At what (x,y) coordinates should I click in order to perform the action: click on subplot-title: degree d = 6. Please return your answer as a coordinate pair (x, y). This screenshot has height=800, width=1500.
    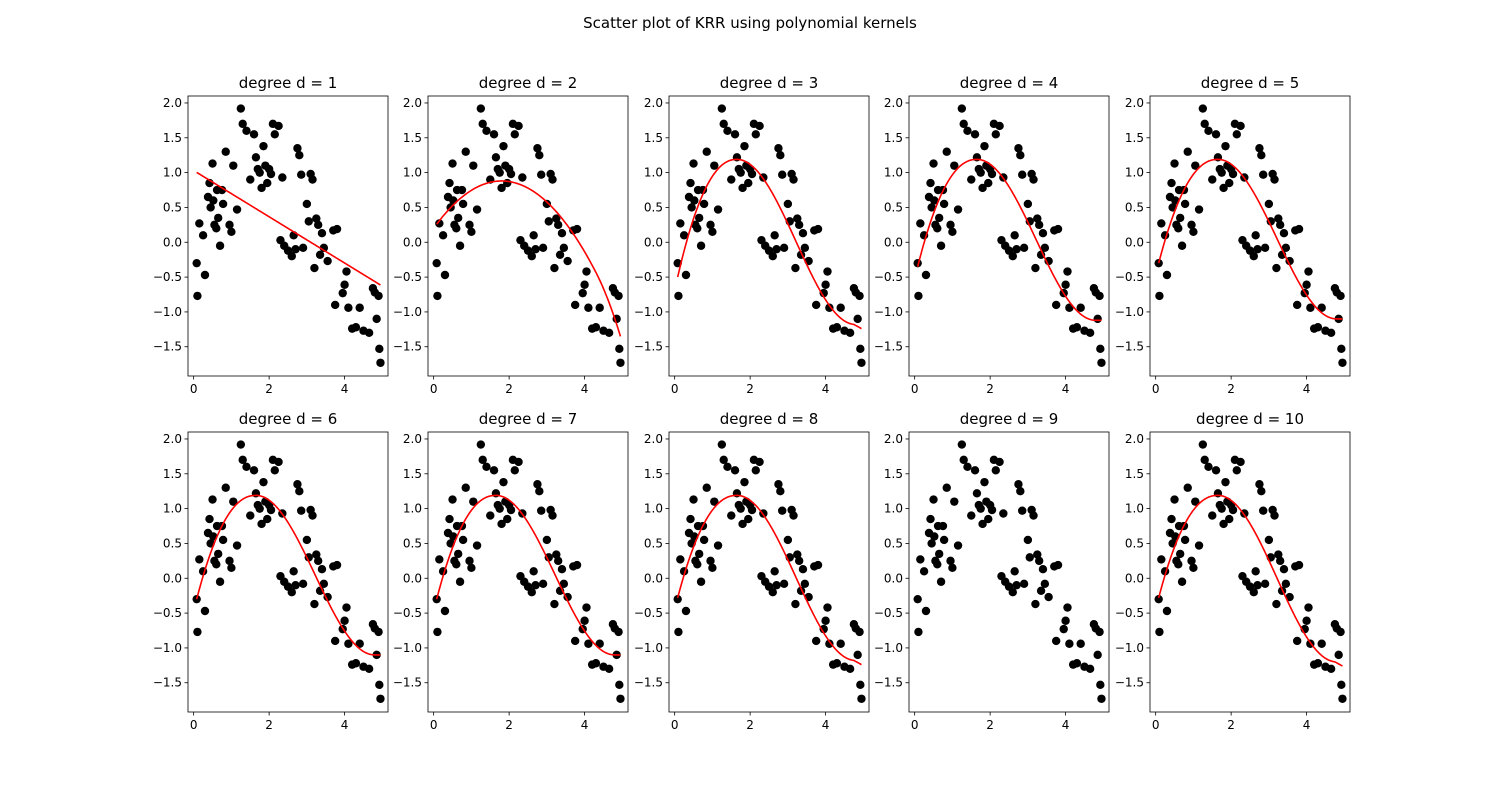
    Looking at the image, I should click on (288, 419).